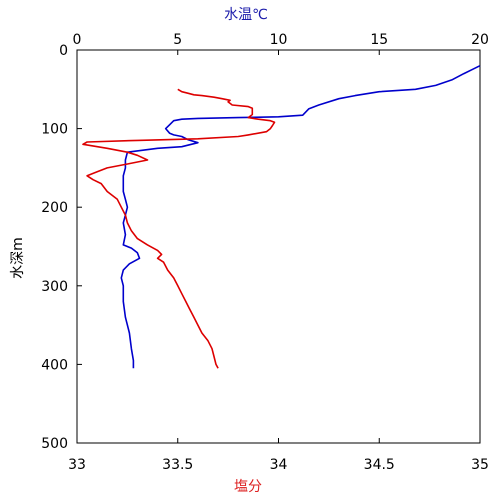 The height and width of the screenshot is (500, 500). Describe the element at coordinates (54, 287) in the screenshot. I see `left-tick-label: 300` at that location.